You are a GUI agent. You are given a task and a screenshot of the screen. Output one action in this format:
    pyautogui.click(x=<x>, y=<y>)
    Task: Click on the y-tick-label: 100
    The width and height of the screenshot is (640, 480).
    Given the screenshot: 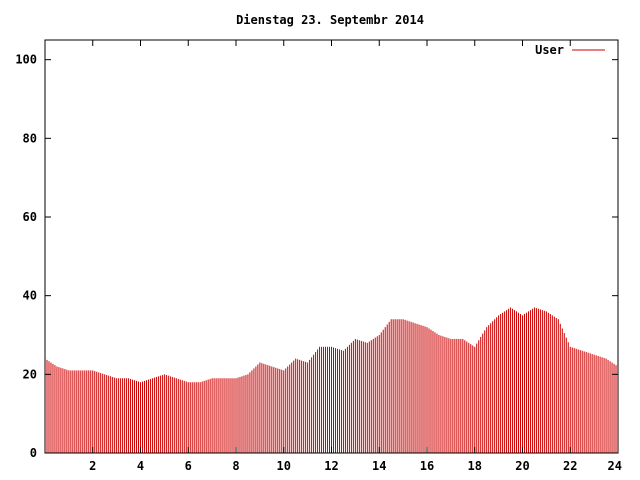 What is the action you would take?
    pyautogui.click(x=26, y=60)
    